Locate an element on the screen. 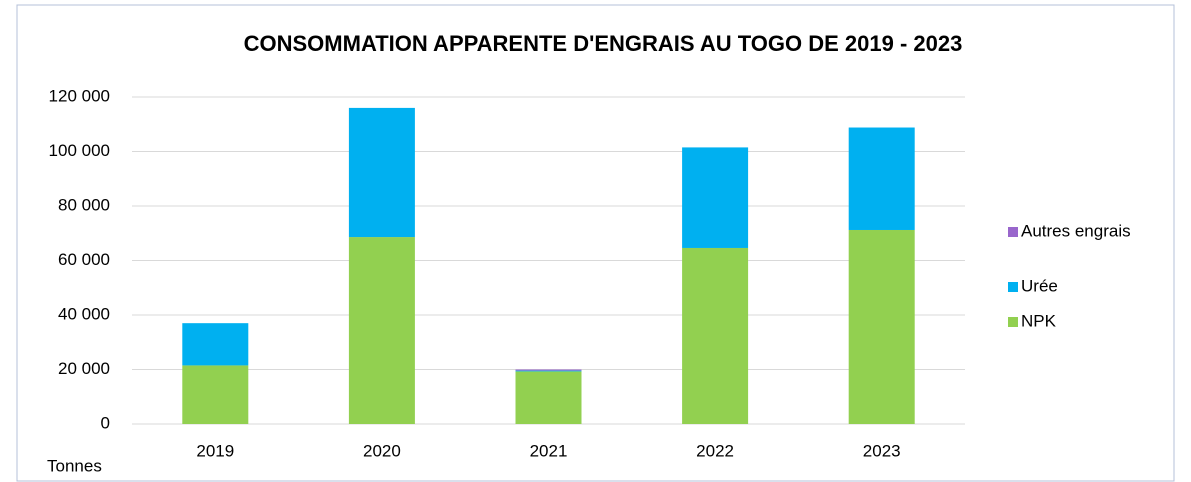 Image resolution: width=1191 pixels, height=482 pixels. x-tick-label: 2023 is located at coordinates (882, 450).